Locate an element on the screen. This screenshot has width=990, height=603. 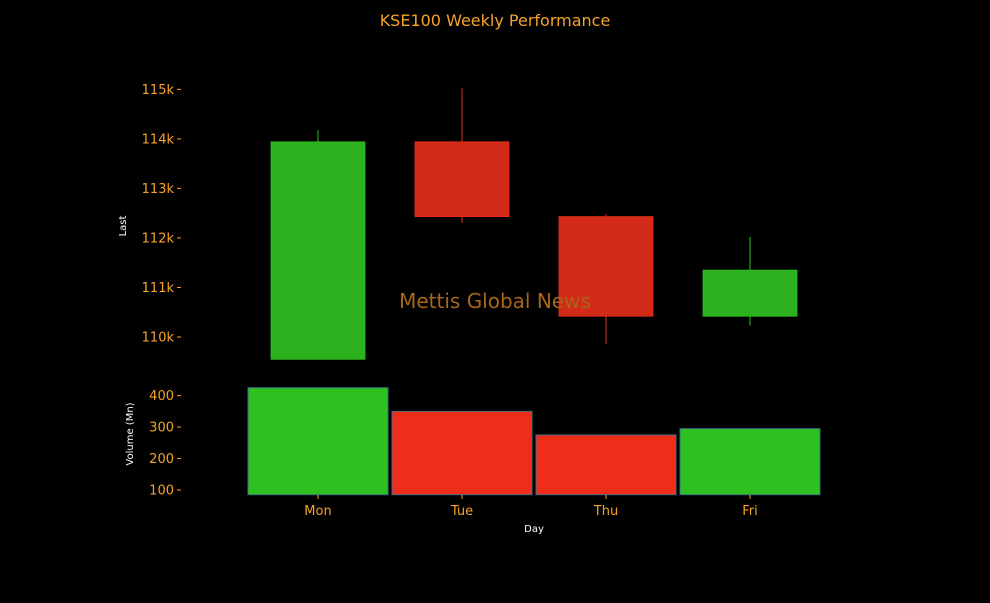
chart-title: KSE100 Weekly Performance is located at coordinates (495, 20).